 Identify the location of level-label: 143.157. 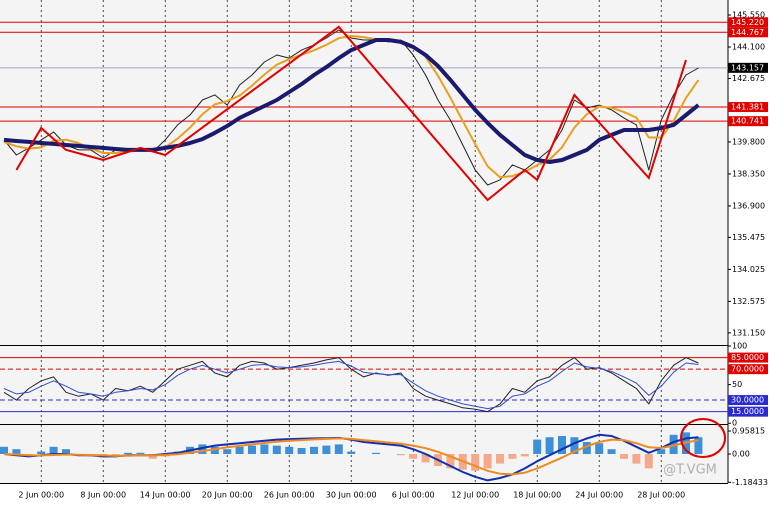
(747, 67).